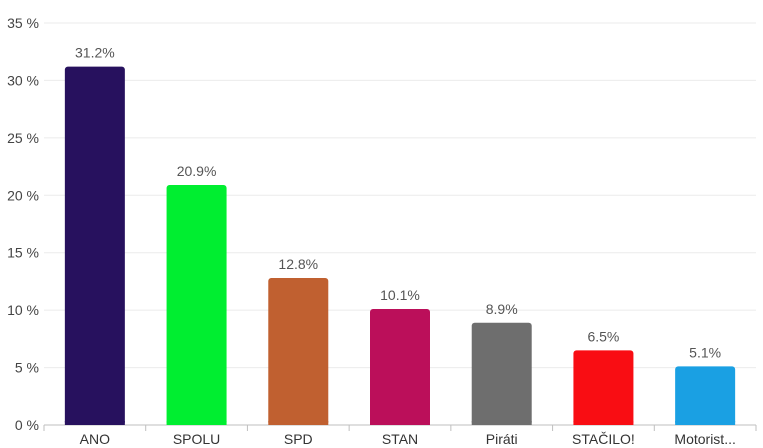  Describe the element at coordinates (23, 23) in the screenshot. I see `y-tick-label: 35 %` at that location.